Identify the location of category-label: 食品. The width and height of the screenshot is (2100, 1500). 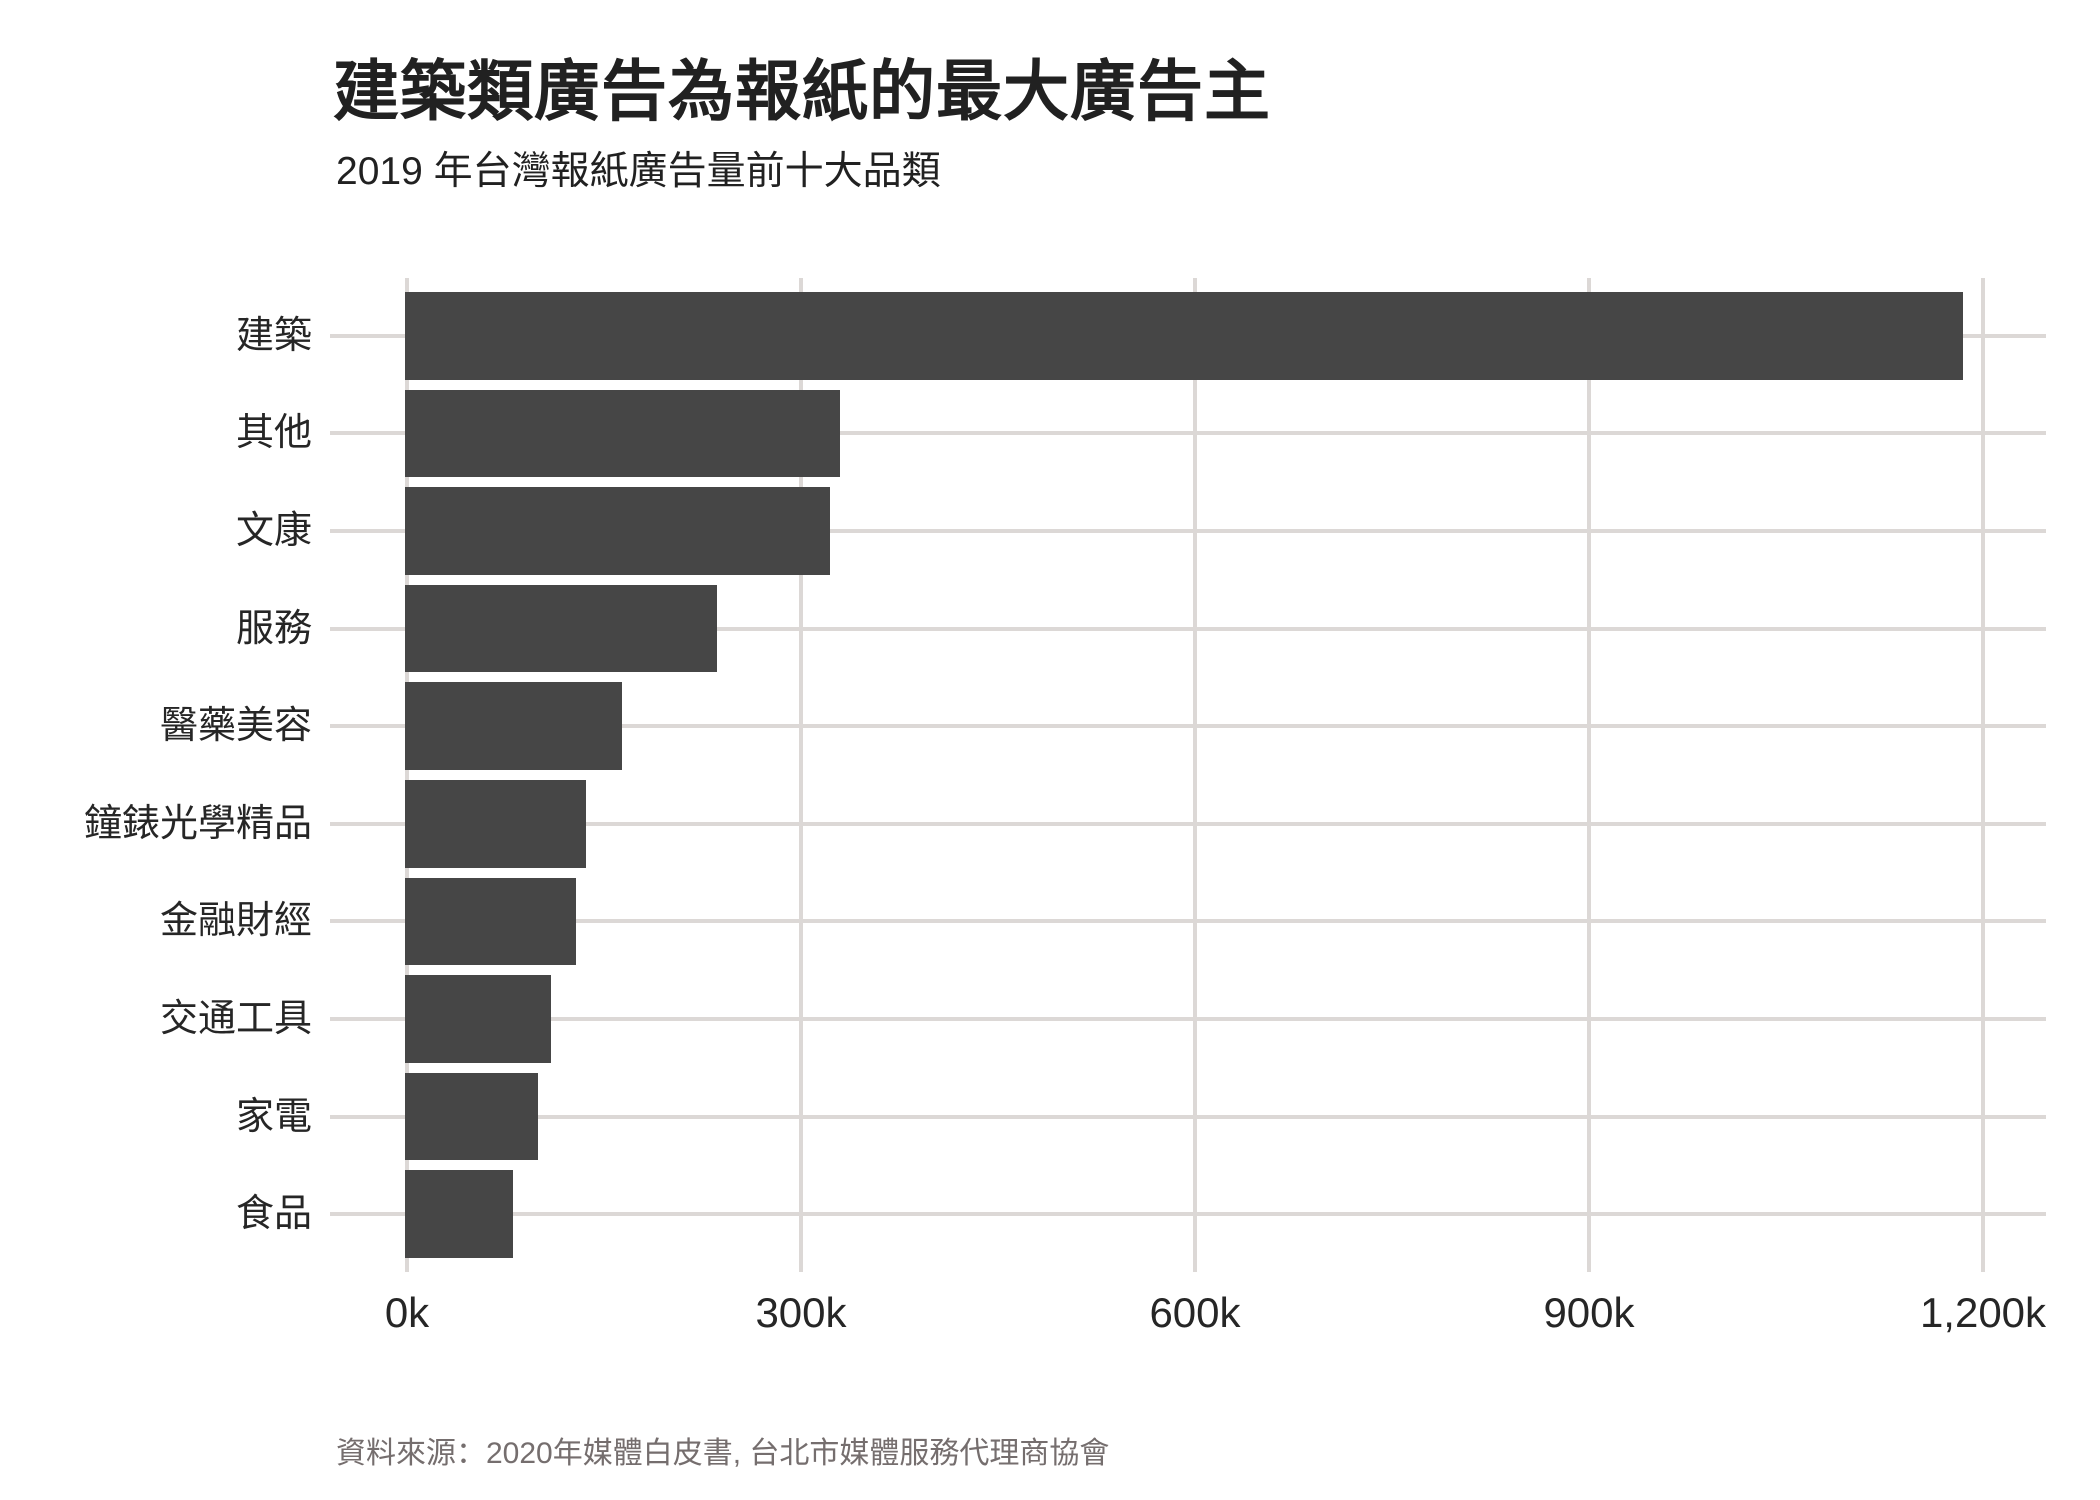
(273, 1214).